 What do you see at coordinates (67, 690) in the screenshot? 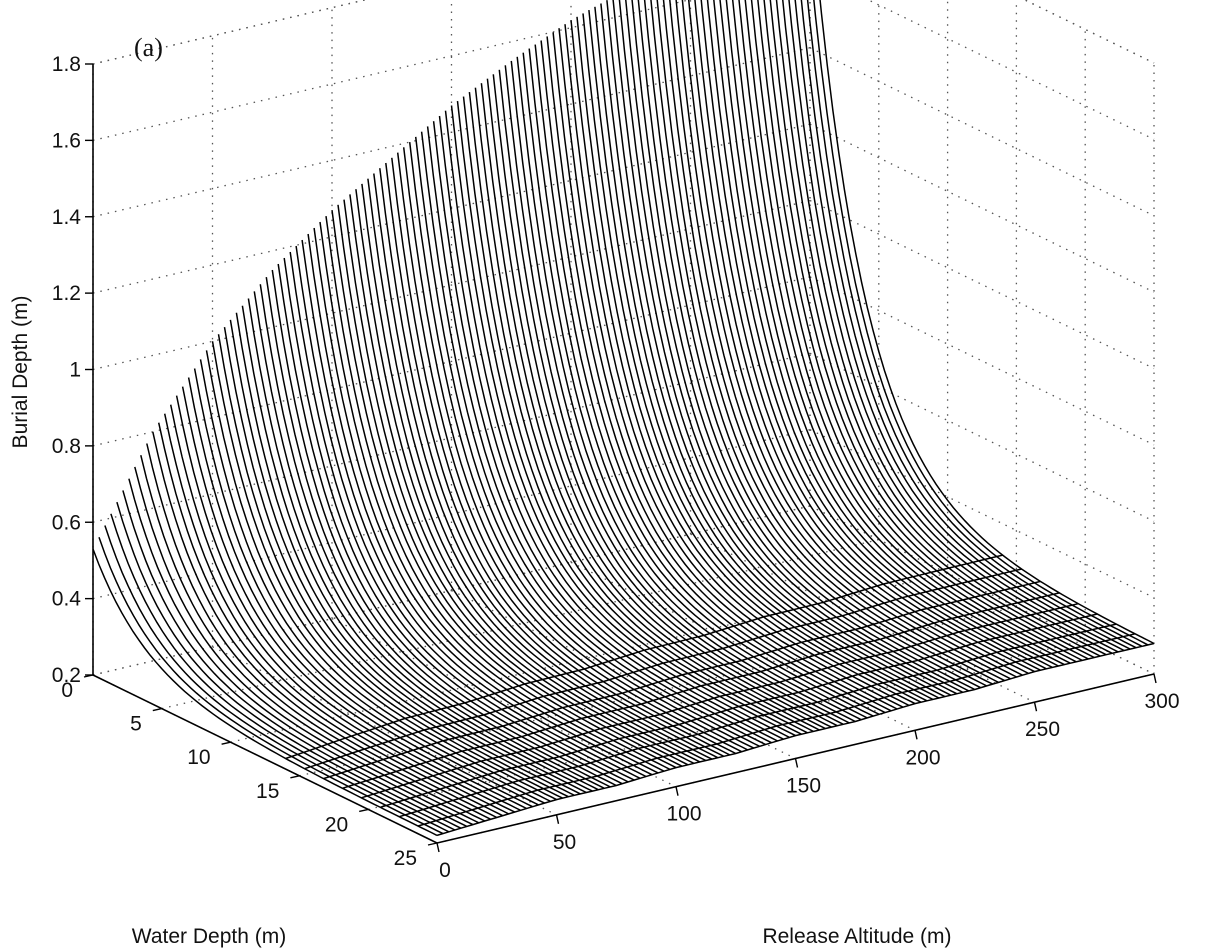
I see `y-tick-label: 0` at bounding box center [67, 690].